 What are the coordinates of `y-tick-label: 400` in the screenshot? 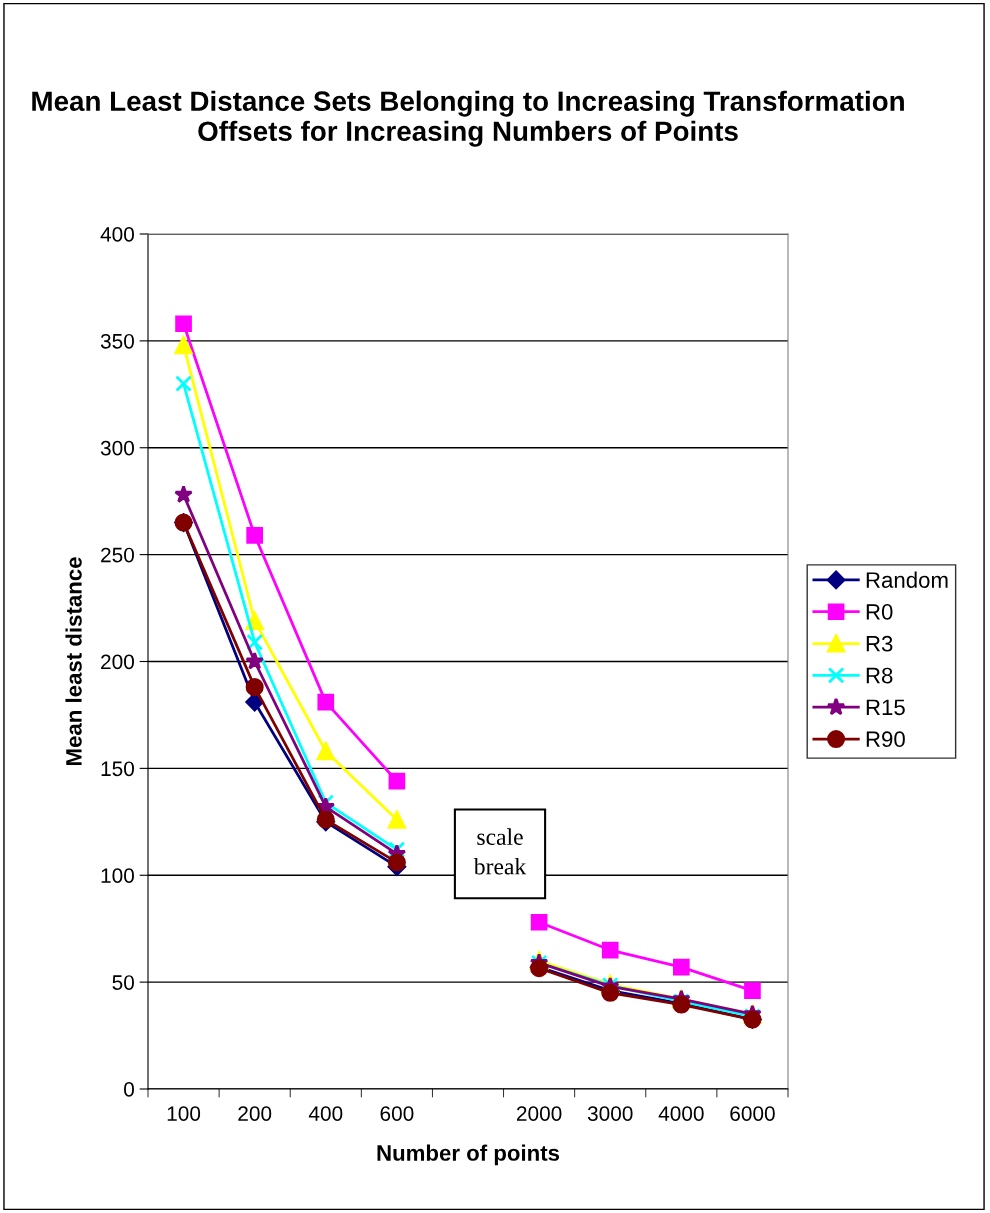 It's located at (117, 234).